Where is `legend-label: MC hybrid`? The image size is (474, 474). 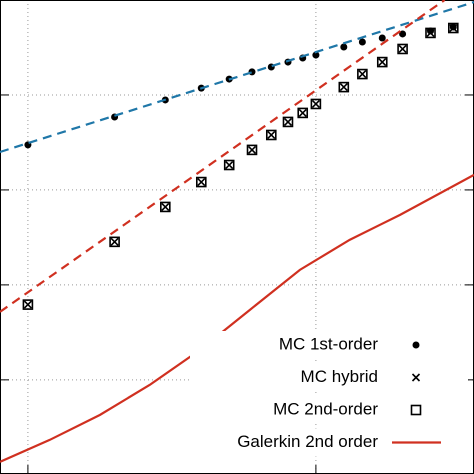 legend-label: MC hybrid is located at coordinates (339, 376).